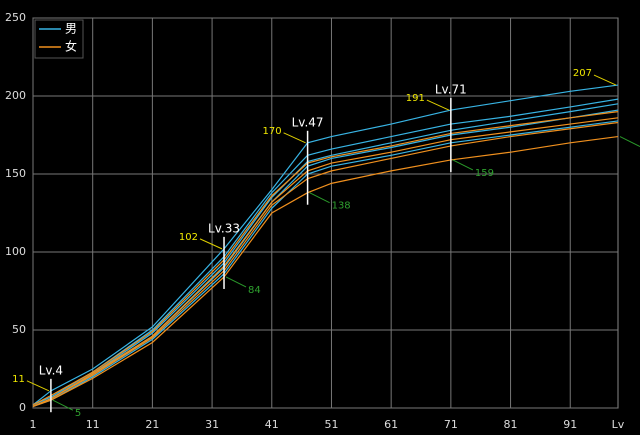 This screenshot has height=435, width=640. What do you see at coordinates (15, 173) in the screenshot?
I see `y-tick-label: 150` at bounding box center [15, 173].